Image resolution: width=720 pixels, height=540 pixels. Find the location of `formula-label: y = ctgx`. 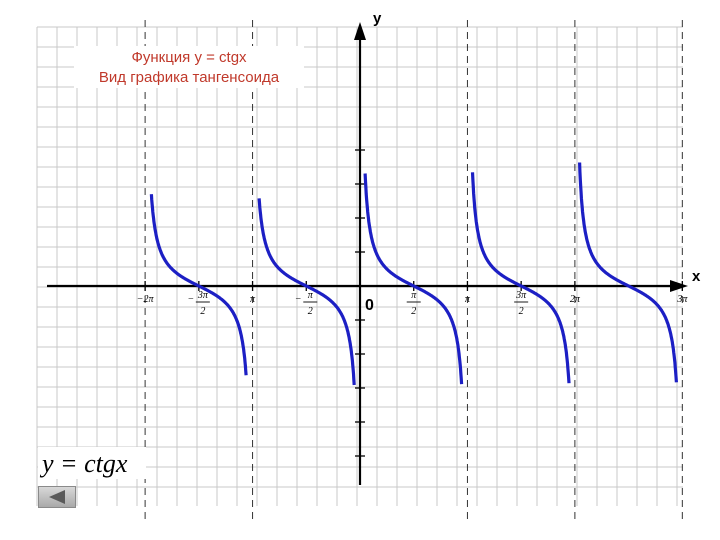

formula-label: y = ctgx is located at coordinates (83, 463).